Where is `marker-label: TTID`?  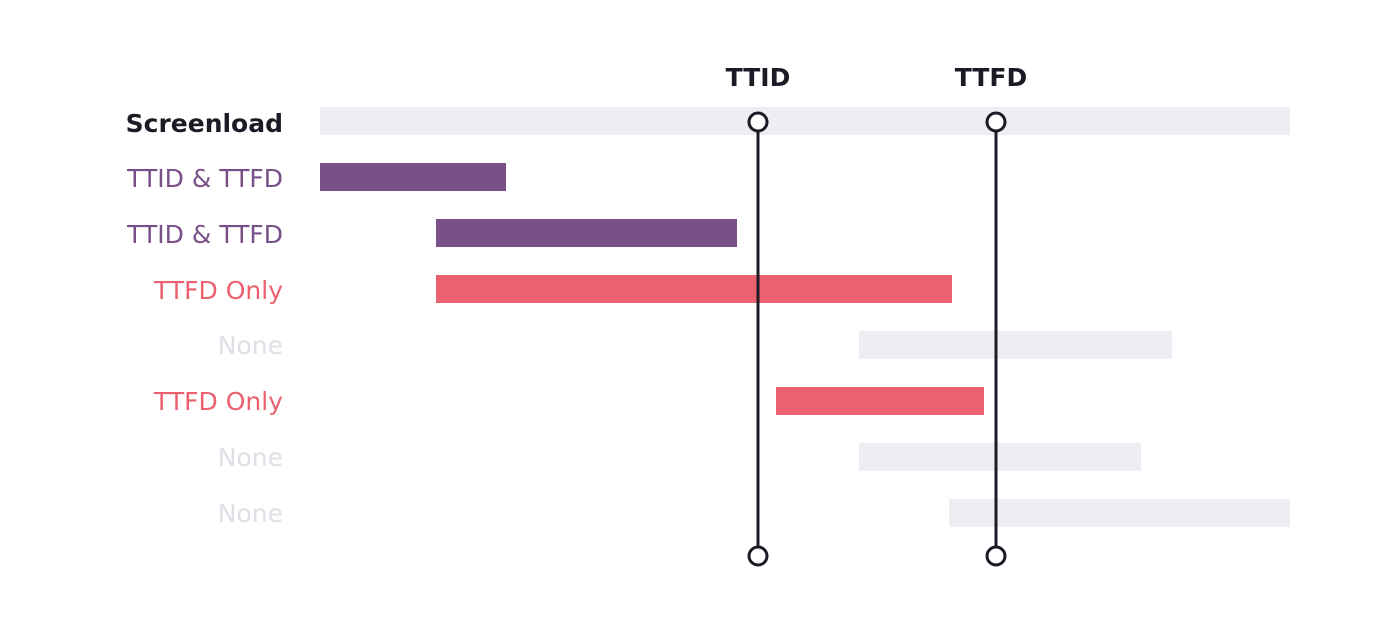
marker-label: TTID is located at coordinates (758, 77).